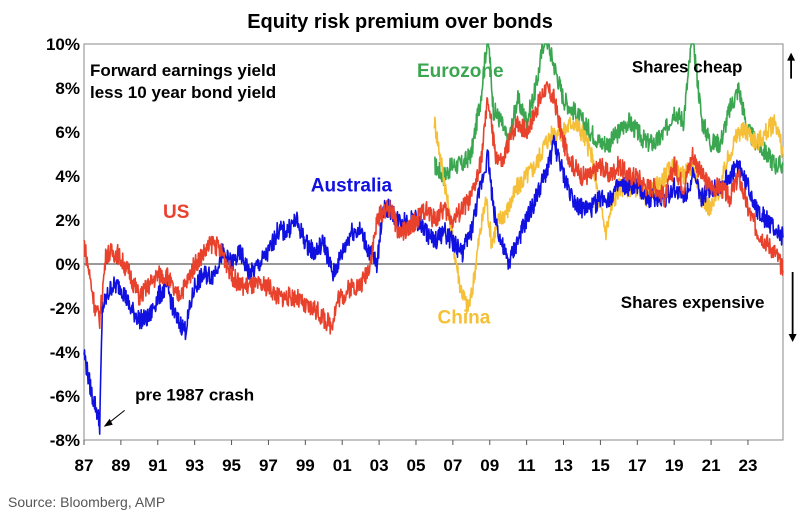 Image resolution: width=800 pixels, height=528 pixels. What do you see at coordinates (674, 465) in the screenshot?
I see `x-tick-label: 19` at bounding box center [674, 465].